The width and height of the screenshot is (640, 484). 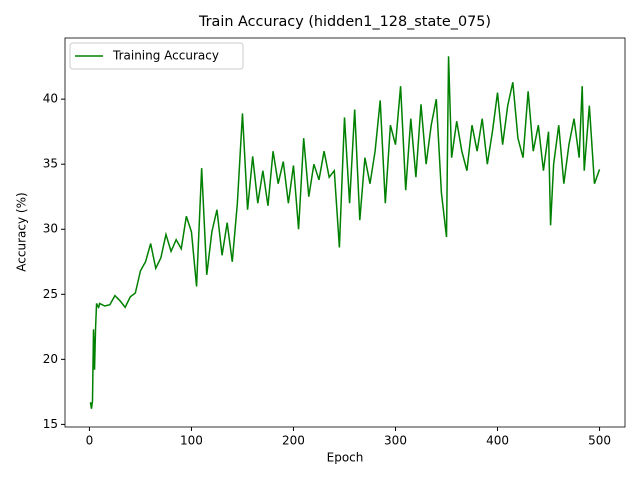 I want to click on y-axis-label: Accuracy (%), so click(x=22, y=231).